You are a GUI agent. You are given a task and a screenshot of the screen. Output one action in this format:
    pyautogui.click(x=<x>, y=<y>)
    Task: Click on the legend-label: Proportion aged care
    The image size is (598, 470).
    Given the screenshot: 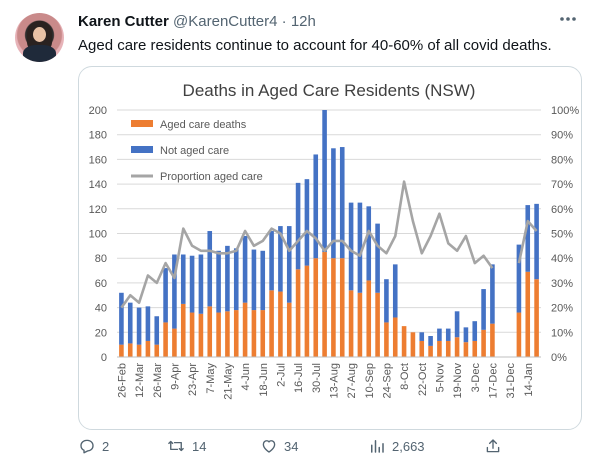 What is the action you would take?
    pyautogui.click(x=211, y=177)
    